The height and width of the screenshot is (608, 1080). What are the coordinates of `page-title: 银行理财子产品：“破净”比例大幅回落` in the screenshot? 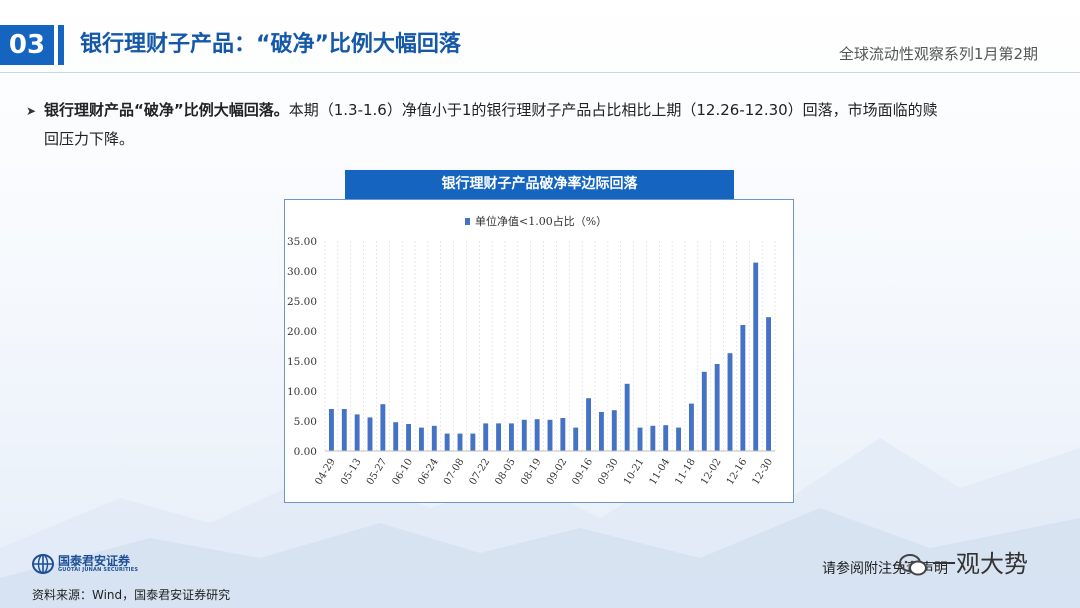 It's located at (270, 44).